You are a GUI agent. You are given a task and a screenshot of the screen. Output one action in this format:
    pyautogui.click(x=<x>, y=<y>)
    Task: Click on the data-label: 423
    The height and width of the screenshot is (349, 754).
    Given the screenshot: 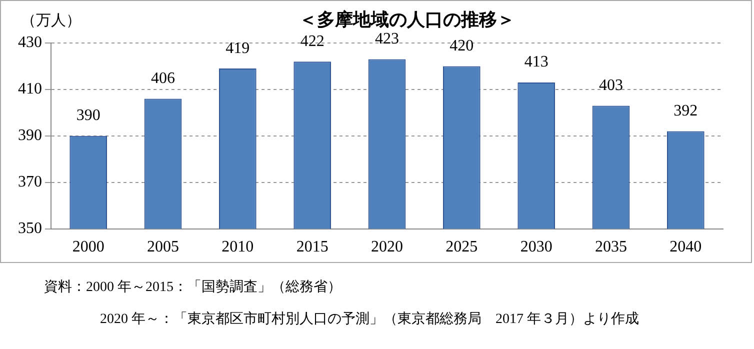 What is the action you would take?
    pyautogui.click(x=387, y=39)
    